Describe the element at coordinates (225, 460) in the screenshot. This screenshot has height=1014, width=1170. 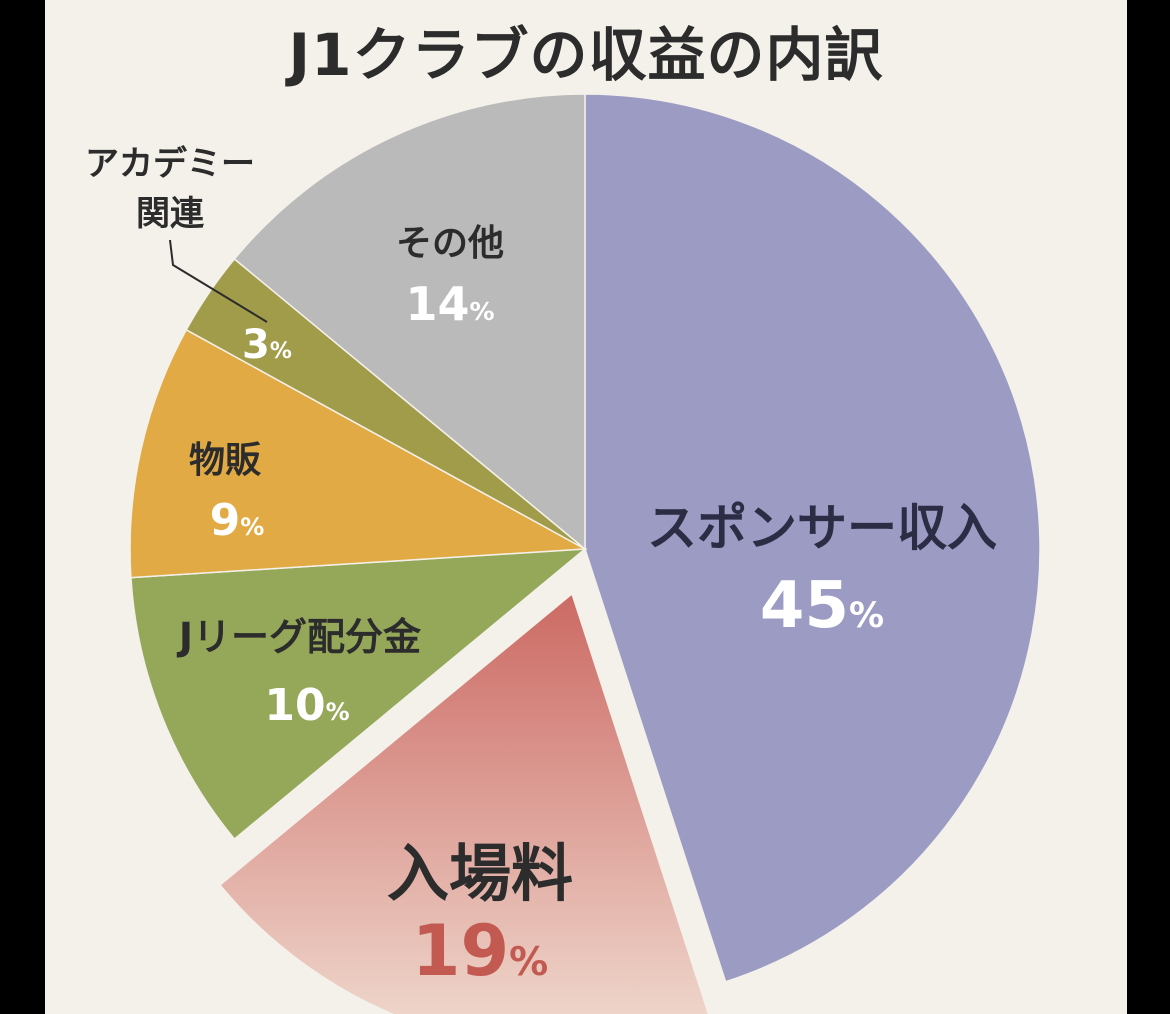
I see `slice-label-3: 物販` at that location.